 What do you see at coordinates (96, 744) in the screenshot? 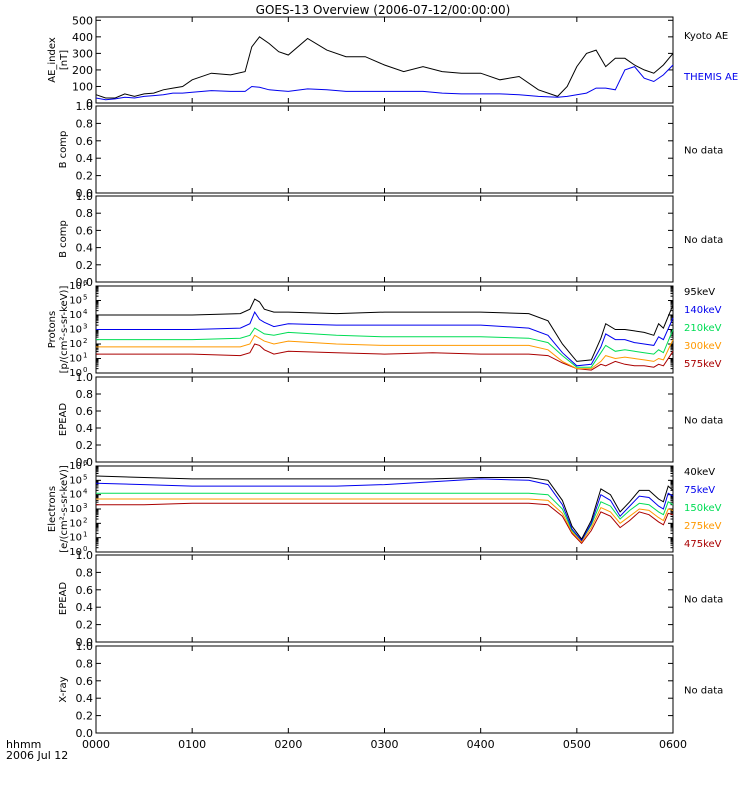
I see `x-tick-label: 0000` at bounding box center [96, 744].